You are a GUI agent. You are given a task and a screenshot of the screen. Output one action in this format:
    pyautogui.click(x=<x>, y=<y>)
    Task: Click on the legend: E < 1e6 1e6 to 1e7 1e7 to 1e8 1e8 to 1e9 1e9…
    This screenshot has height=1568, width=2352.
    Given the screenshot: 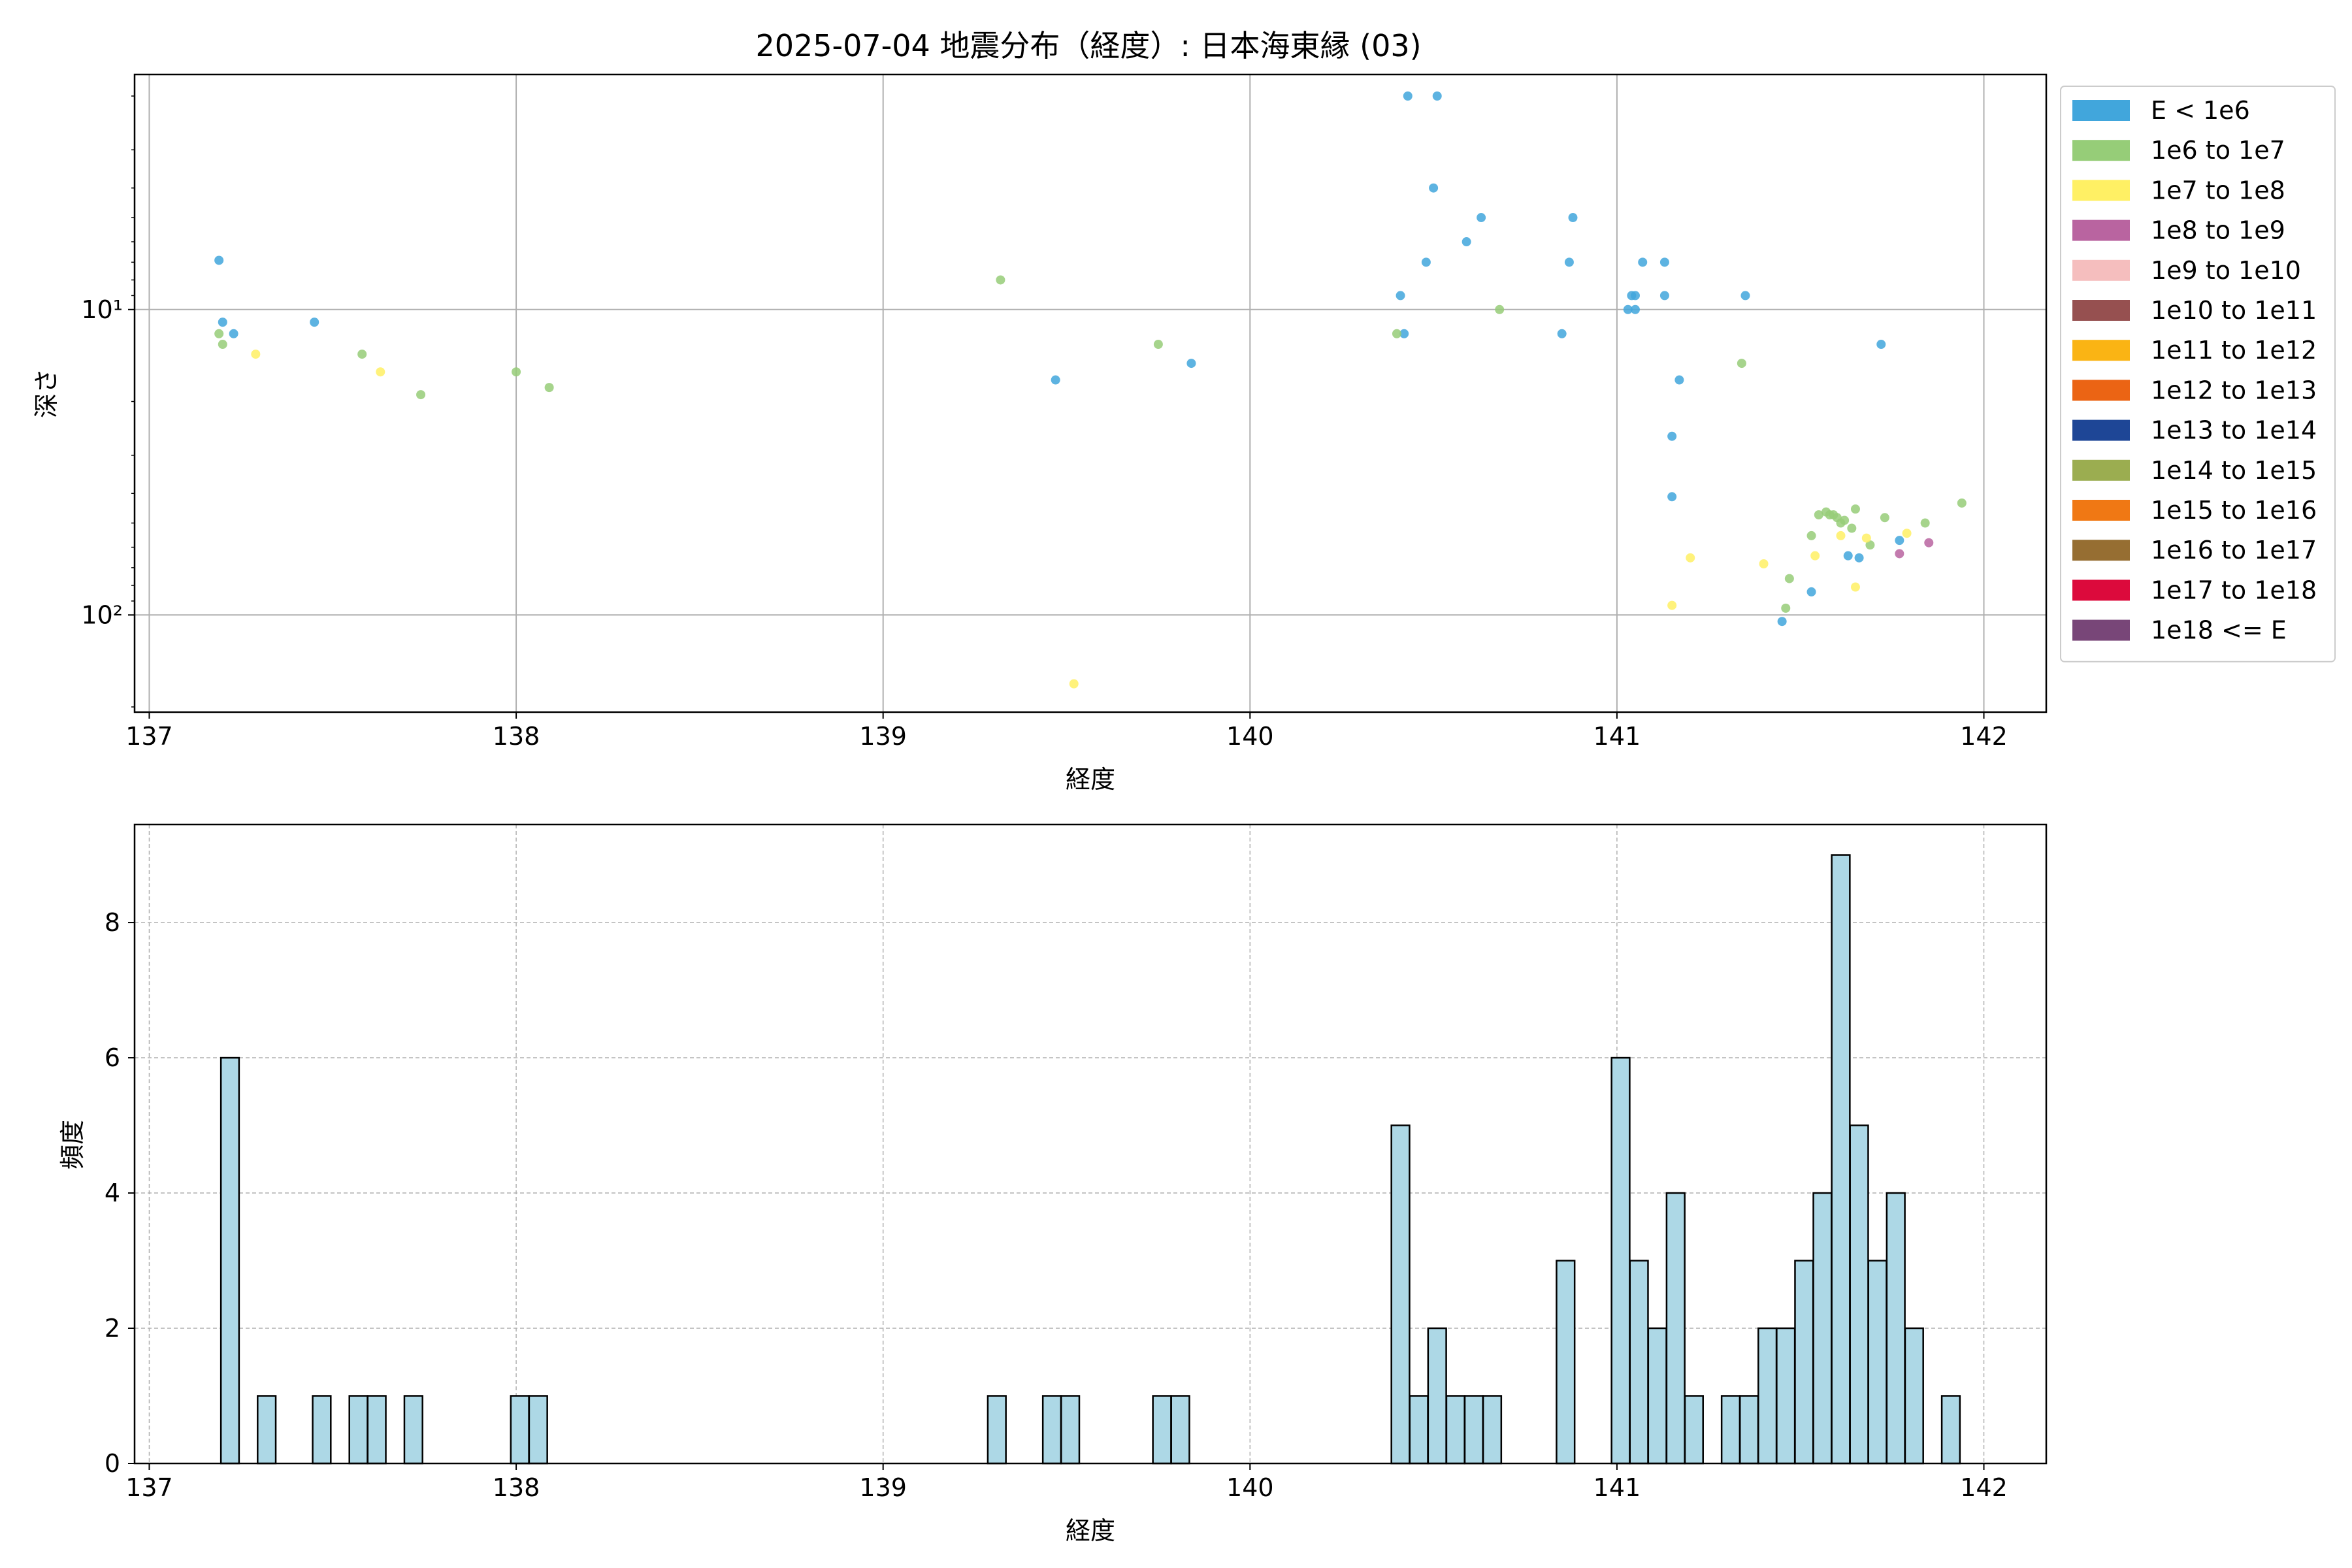 What is the action you would take?
    pyautogui.click(x=2198, y=374)
    